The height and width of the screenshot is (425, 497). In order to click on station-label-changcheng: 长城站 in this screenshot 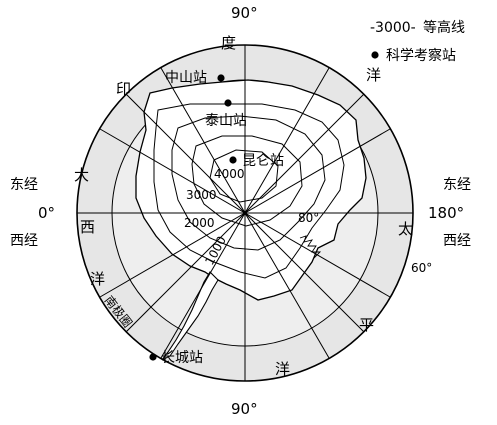, I will do `click(182, 358)`.